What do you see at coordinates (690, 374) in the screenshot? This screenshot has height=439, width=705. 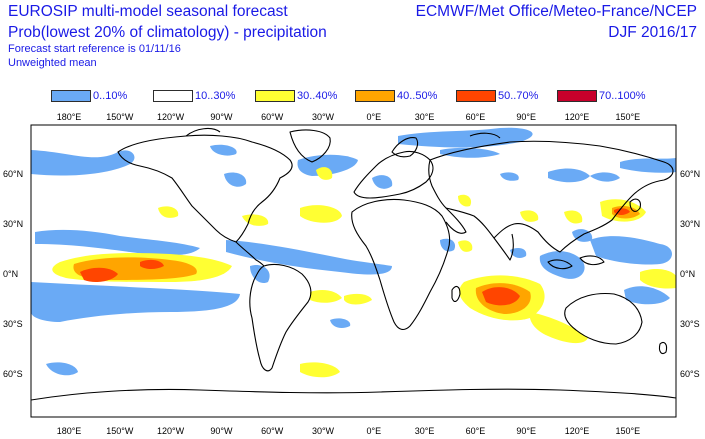 I see `lat-label-right: 60°S` at bounding box center [690, 374].